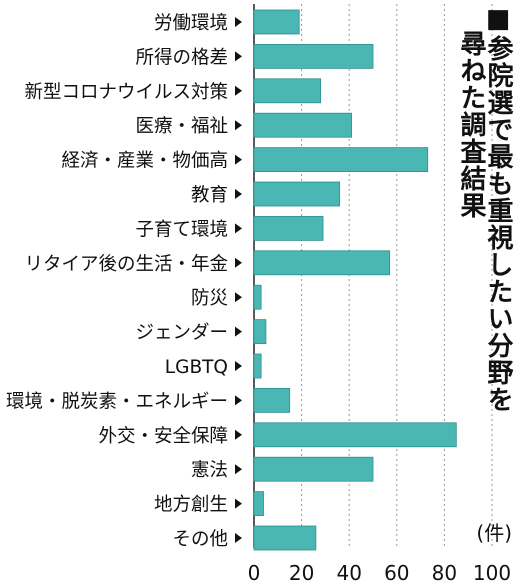  Describe the element at coordinates (254, 573) in the screenshot. I see `x-tick-label: 0` at that location.